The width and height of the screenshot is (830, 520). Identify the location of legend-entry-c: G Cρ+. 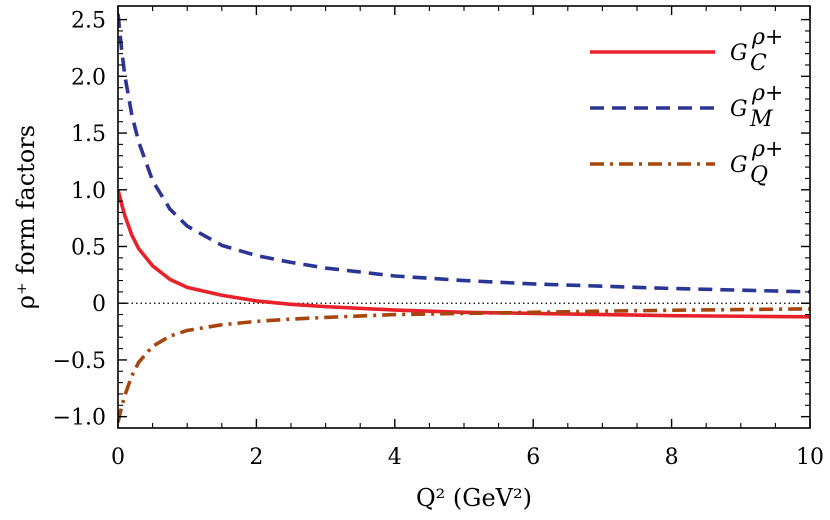
(756, 50).